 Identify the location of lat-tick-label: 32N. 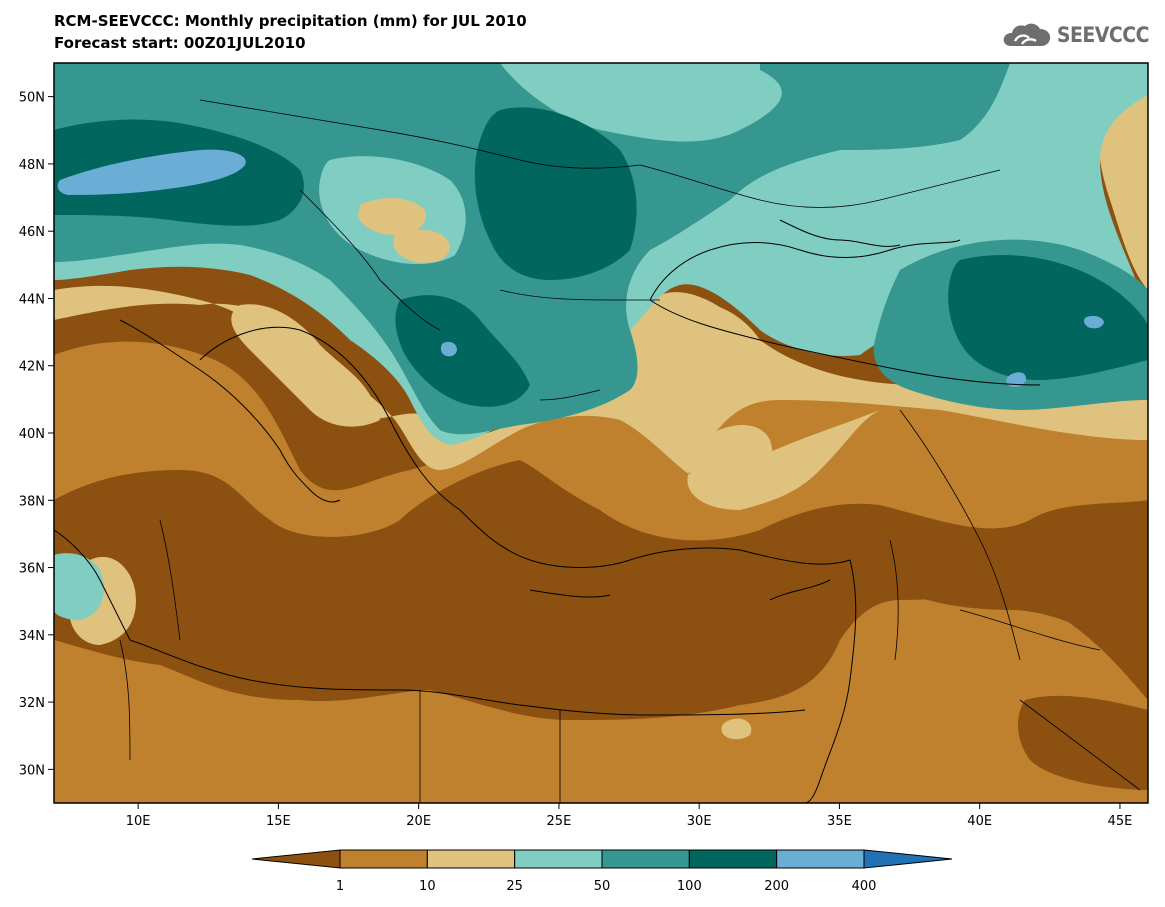
(32, 703).